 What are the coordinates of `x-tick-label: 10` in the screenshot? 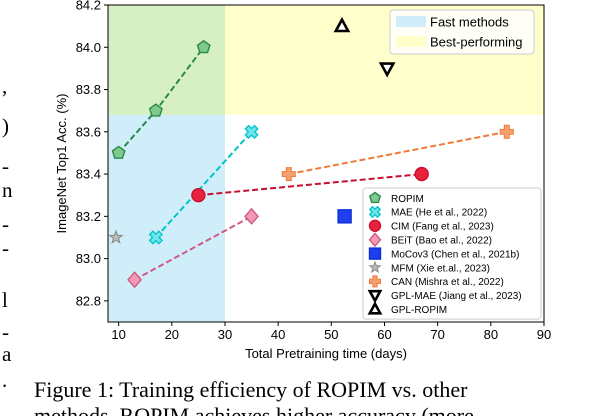 It's located at (118, 334).